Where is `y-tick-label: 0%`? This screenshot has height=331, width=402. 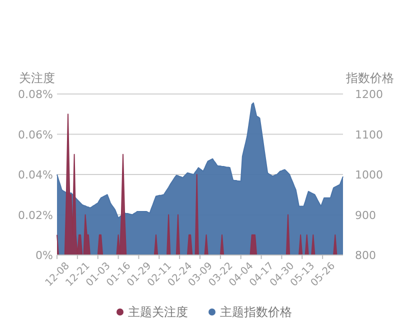 y-tick-label: 0% is located at coordinates (44, 255).